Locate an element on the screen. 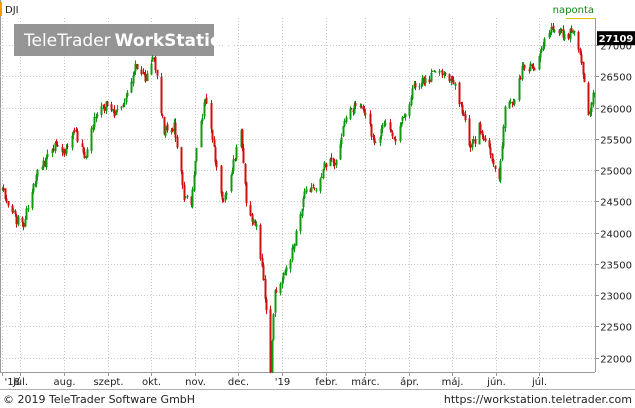 This screenshot has width=635, height=408. symbol-label: DJI is located at coordinates (12, 10).